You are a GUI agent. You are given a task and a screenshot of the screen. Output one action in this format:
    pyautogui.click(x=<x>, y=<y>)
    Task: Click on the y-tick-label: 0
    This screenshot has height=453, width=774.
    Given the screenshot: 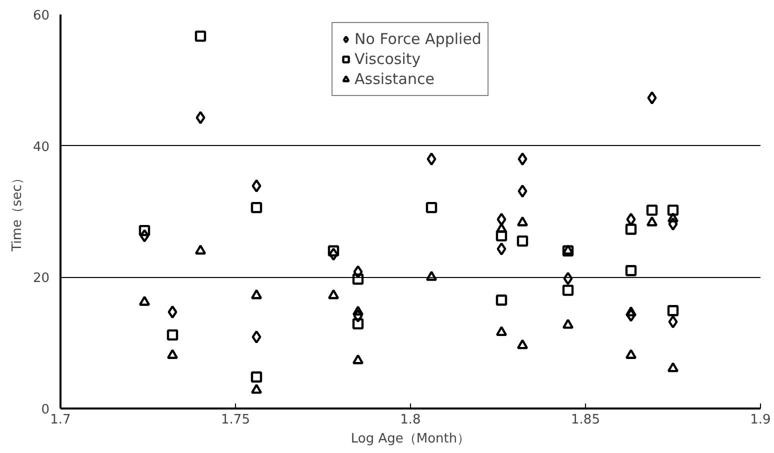 What is the action you would take?
    pyautogui.click(x=45, y=410)
    